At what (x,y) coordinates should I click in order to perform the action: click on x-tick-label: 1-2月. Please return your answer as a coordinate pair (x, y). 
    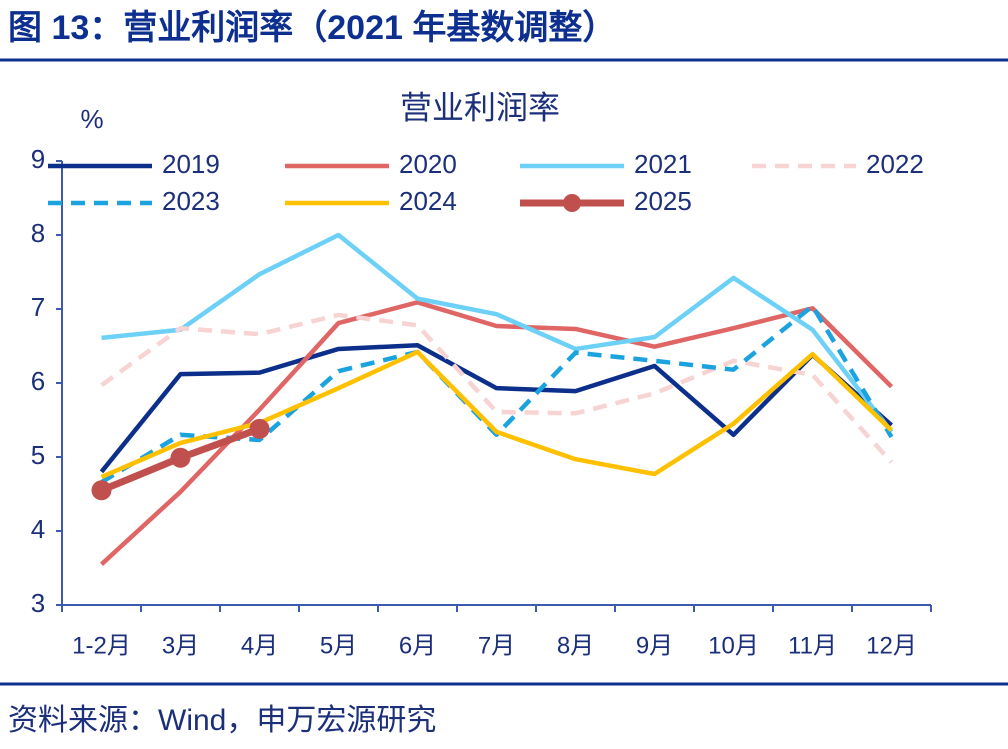
    Looking at the image, I should click on (101, 645).